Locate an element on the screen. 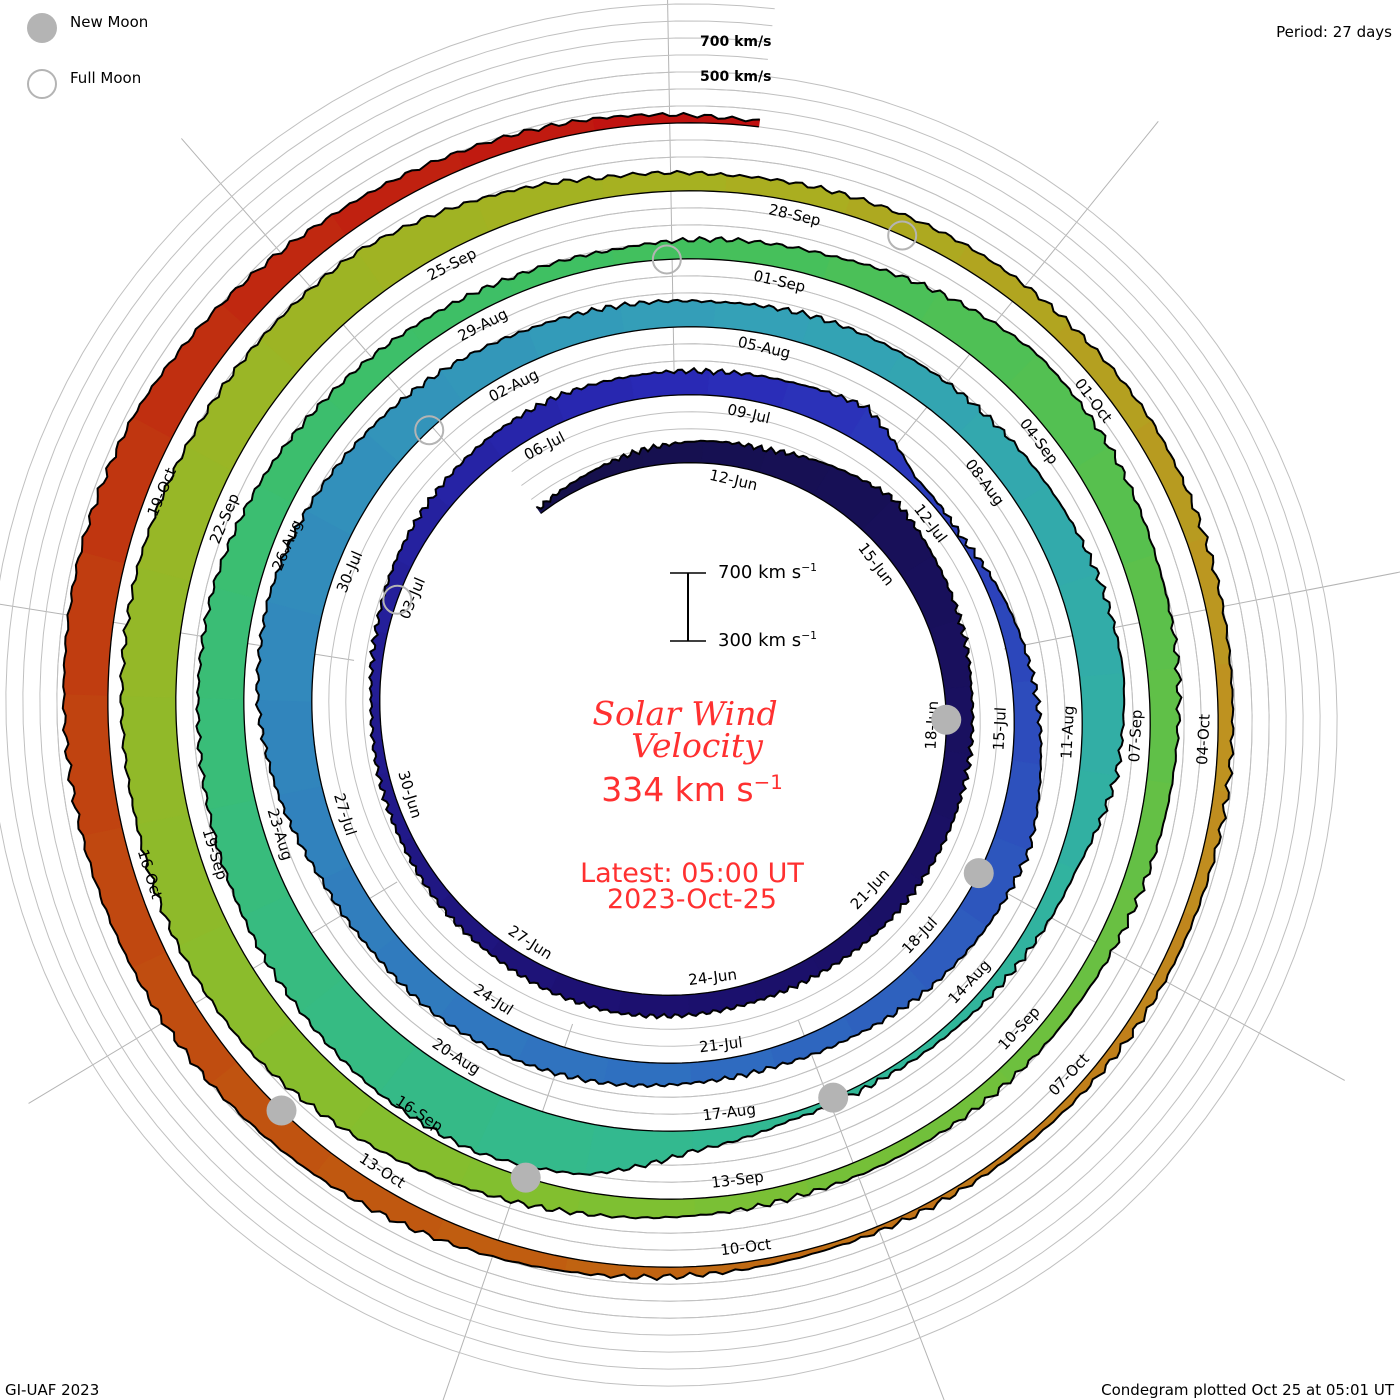 The image size is (1400, 1400). scale-bottom-exponent: −1 is located at coordinates (809, 635).